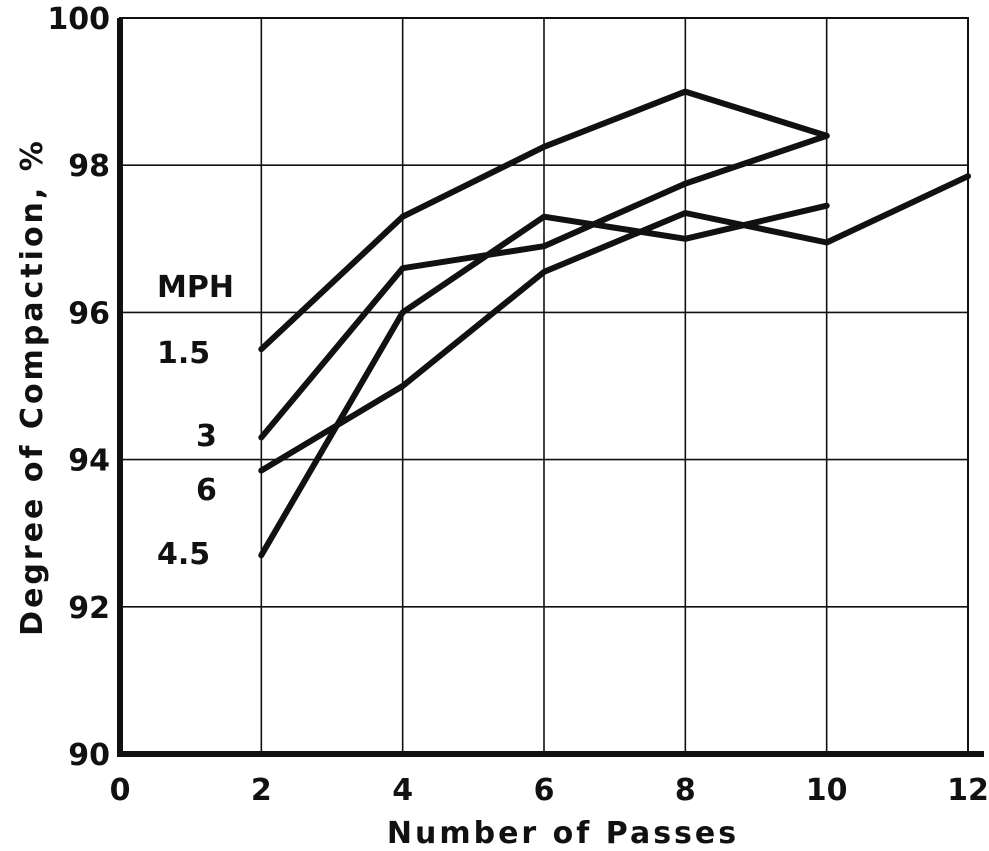  I want to click on y-axis-title: Degree of Compaction, %, so click(32, 387).